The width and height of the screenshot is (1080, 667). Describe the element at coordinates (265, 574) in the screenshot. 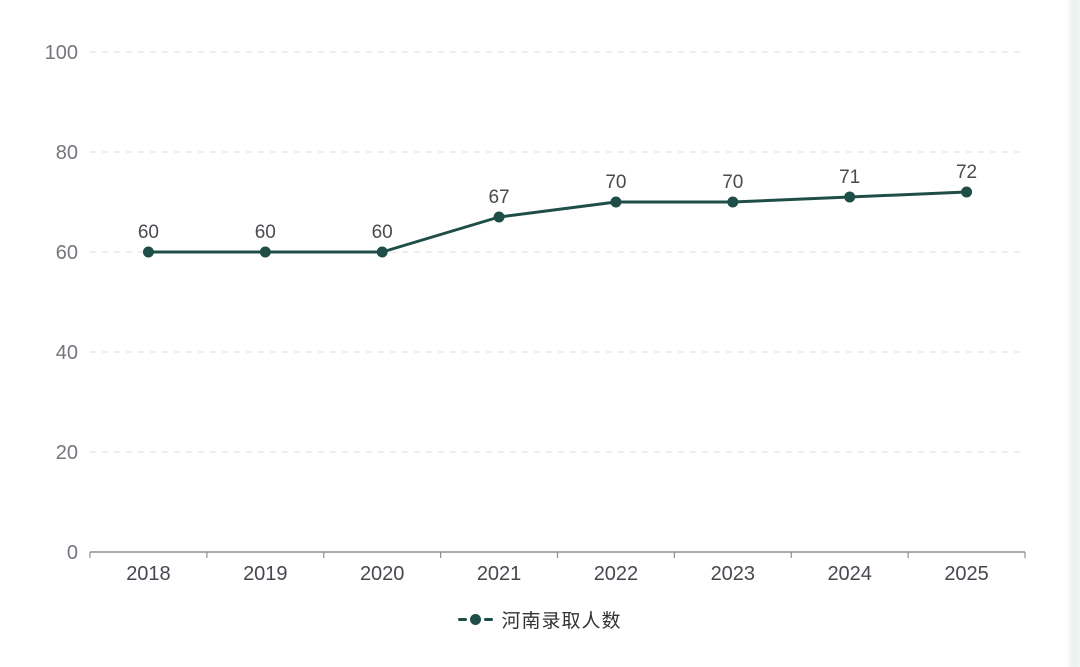

I see `x-axis-tick-label: 2019` at that location.